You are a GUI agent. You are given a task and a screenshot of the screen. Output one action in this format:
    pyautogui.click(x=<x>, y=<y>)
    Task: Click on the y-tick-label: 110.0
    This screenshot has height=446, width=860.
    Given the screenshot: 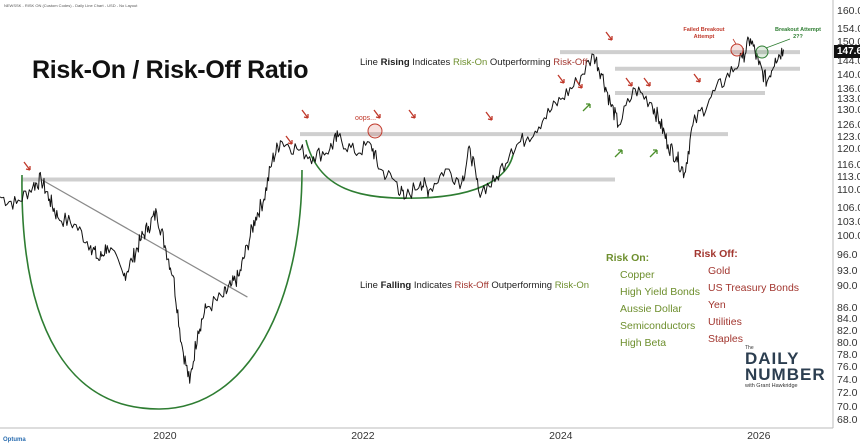 What is the action you would take?
    pyautogui.click(x=848, y=190)
    